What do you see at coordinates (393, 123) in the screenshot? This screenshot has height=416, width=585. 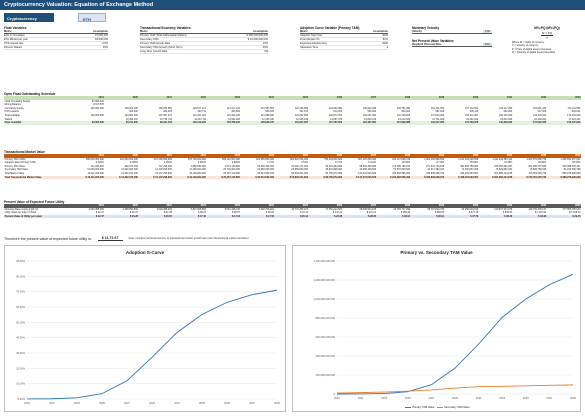 I see `supply-cell: 127,892,888` at bounding box center [393, 123].